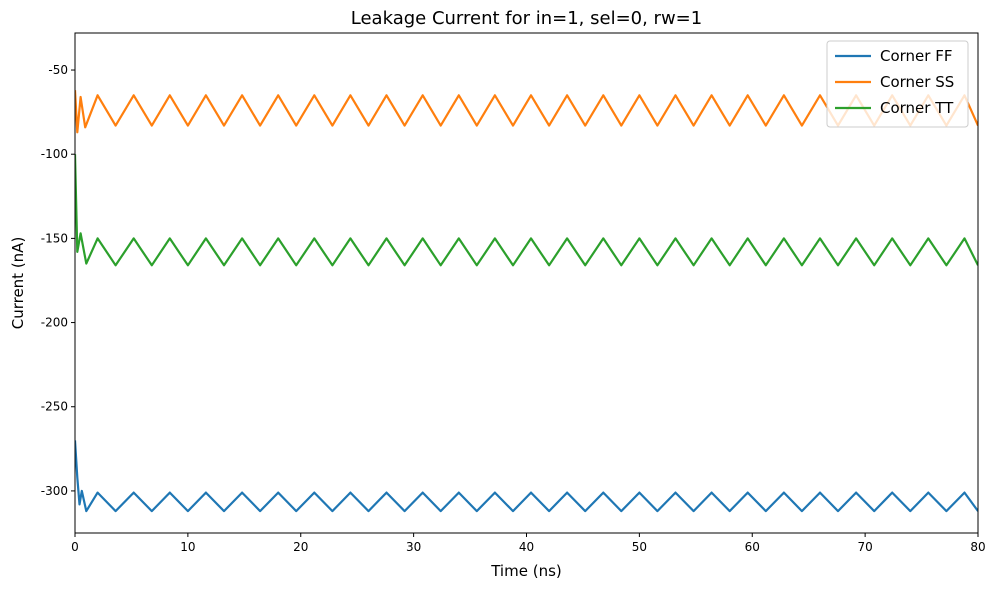  I want to click on x-axis: 0 10 20 30 40 50 60 70 80, so click(528, 543).